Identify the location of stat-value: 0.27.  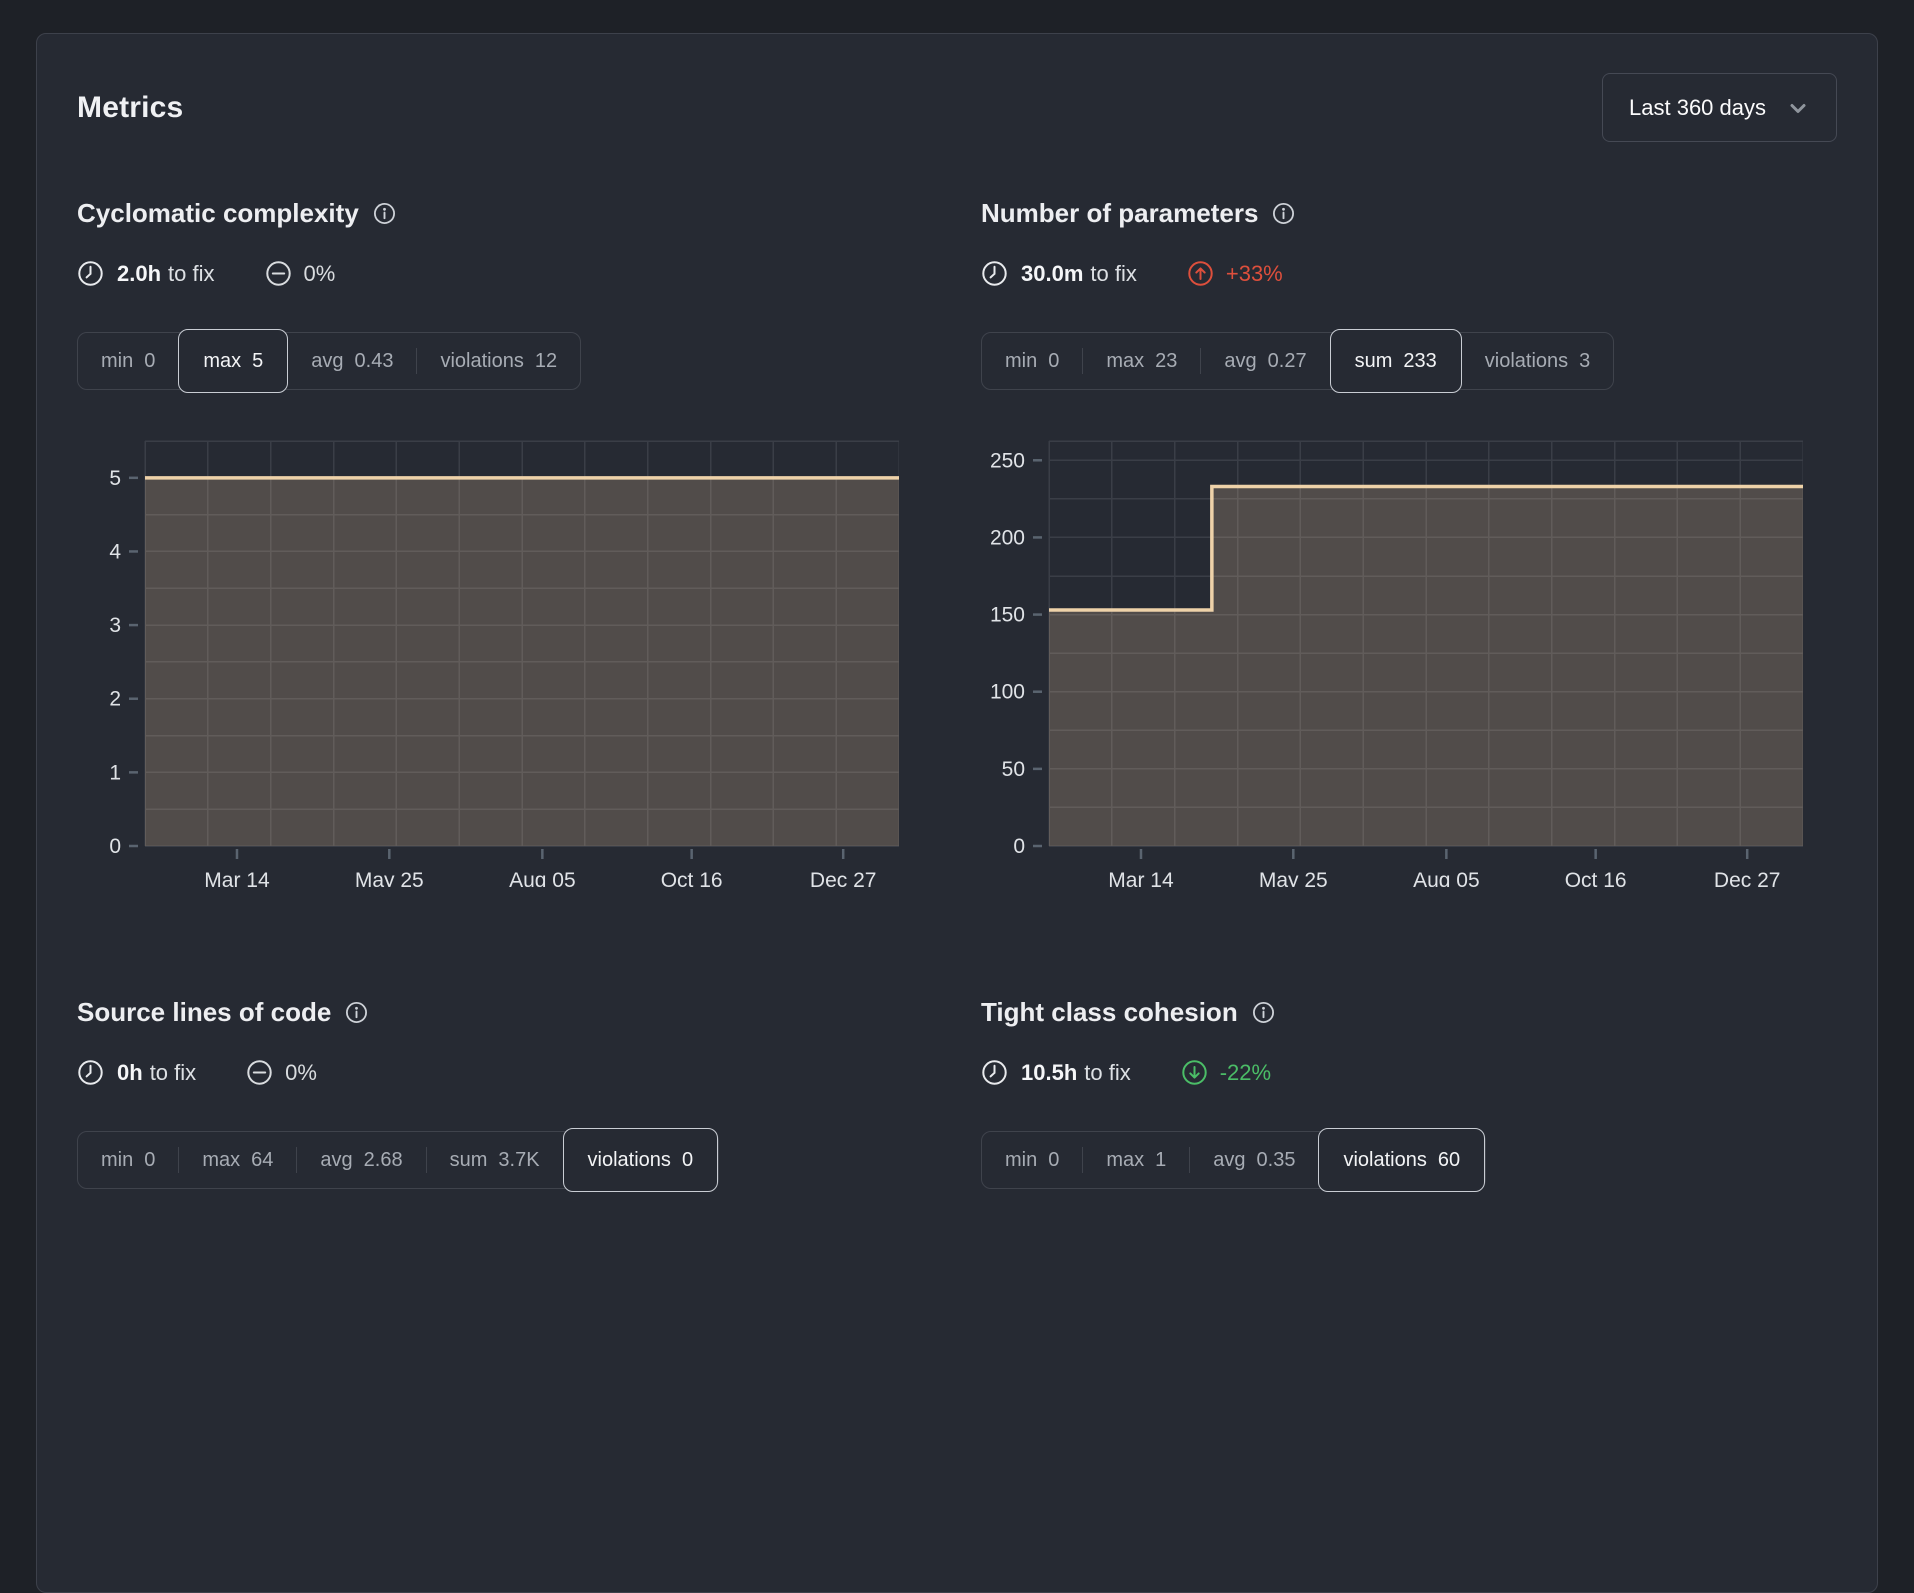
(1287, 360).